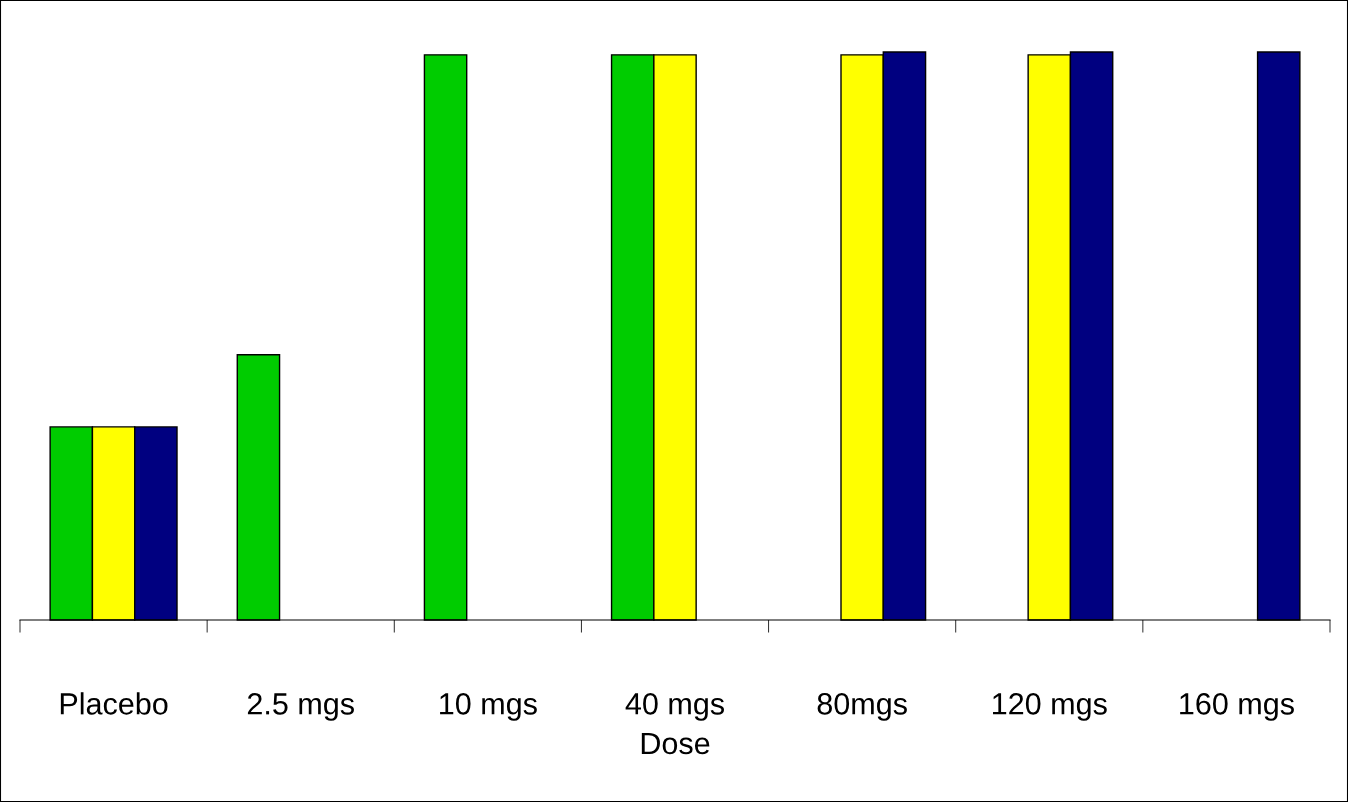  What do you see at coordinates (488, 707) in the screenshot?
I see `x-tick-label: 10 mgs` at bounding box center [488, 707].